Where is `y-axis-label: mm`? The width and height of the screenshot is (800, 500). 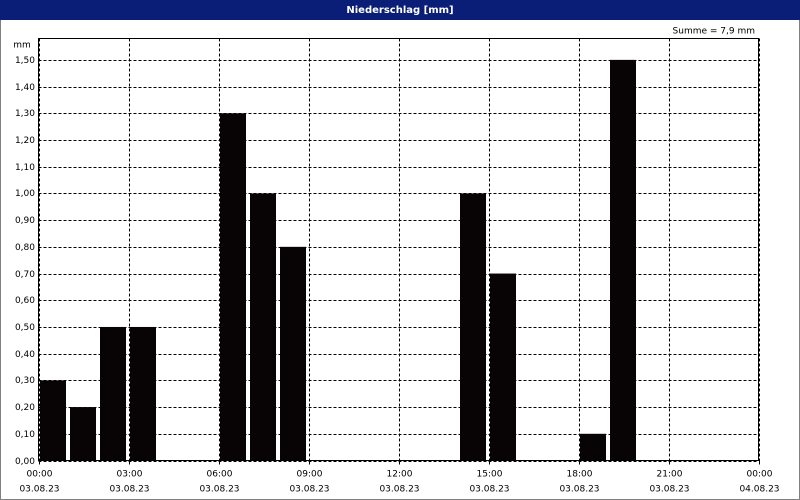
y-axis-label: mm is located at coordinates (22, 46).